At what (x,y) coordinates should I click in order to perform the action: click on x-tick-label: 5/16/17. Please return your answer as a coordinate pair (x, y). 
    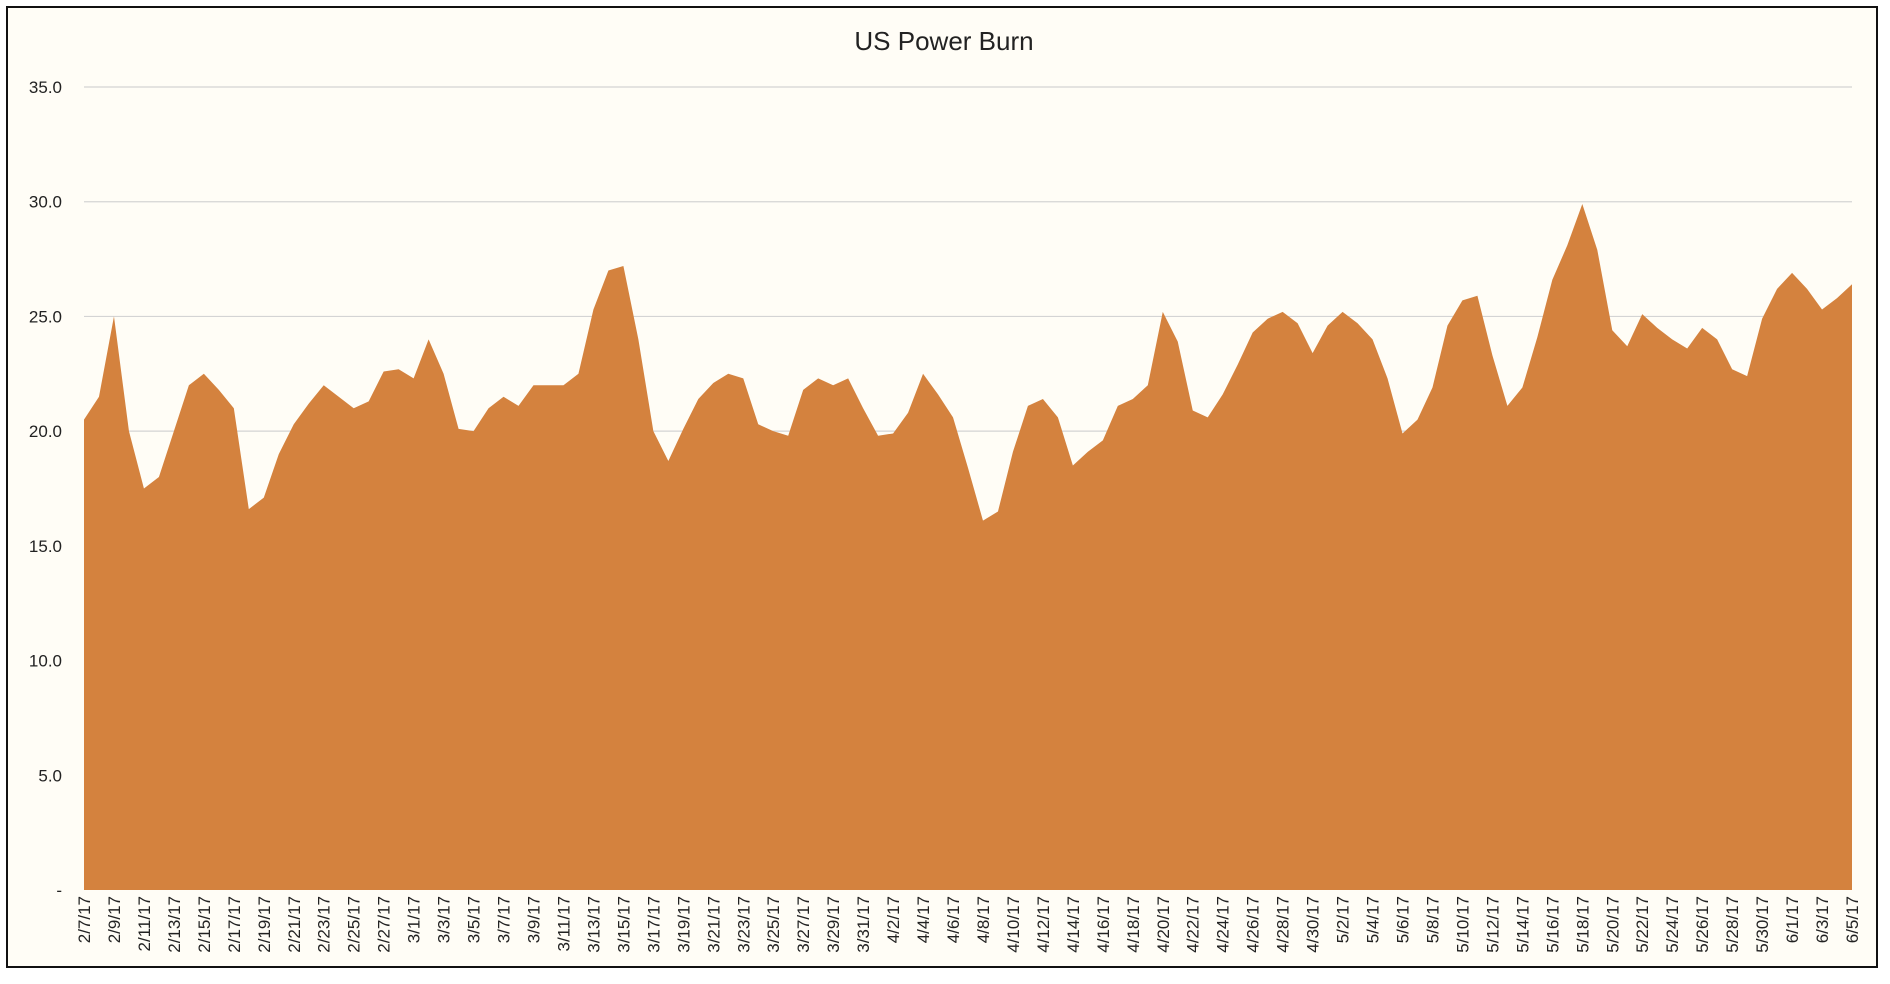
    Looking at the image, I should click on (1552, 924).